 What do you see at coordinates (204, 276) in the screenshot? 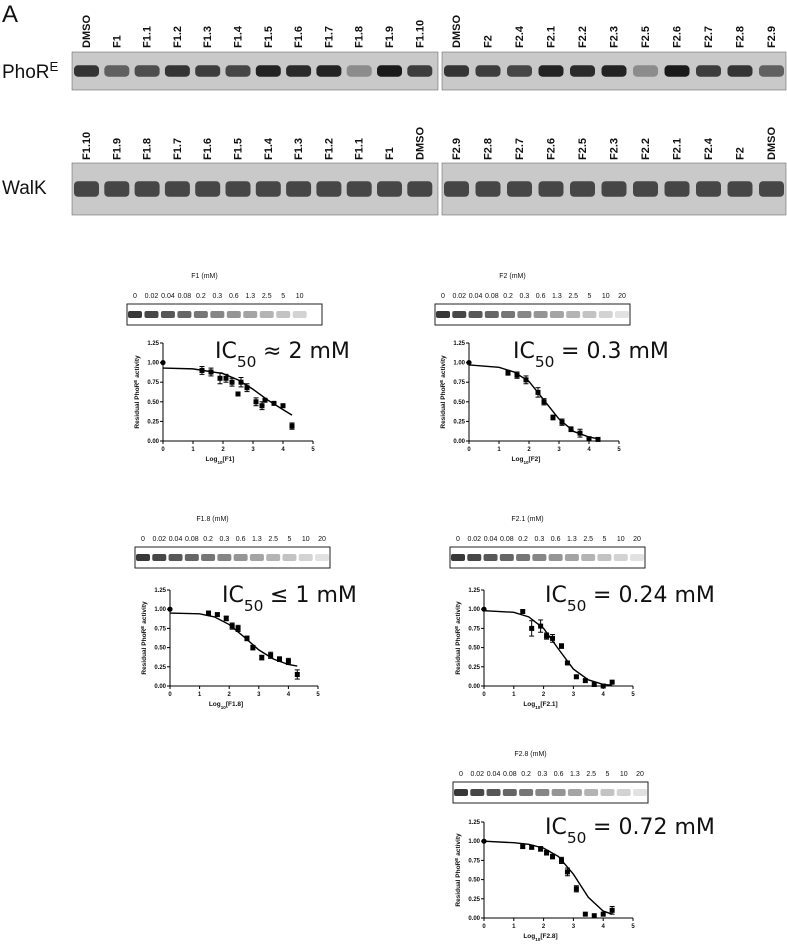
I see `gel-title: F1 (mM)` at bounding box center [204, 276].